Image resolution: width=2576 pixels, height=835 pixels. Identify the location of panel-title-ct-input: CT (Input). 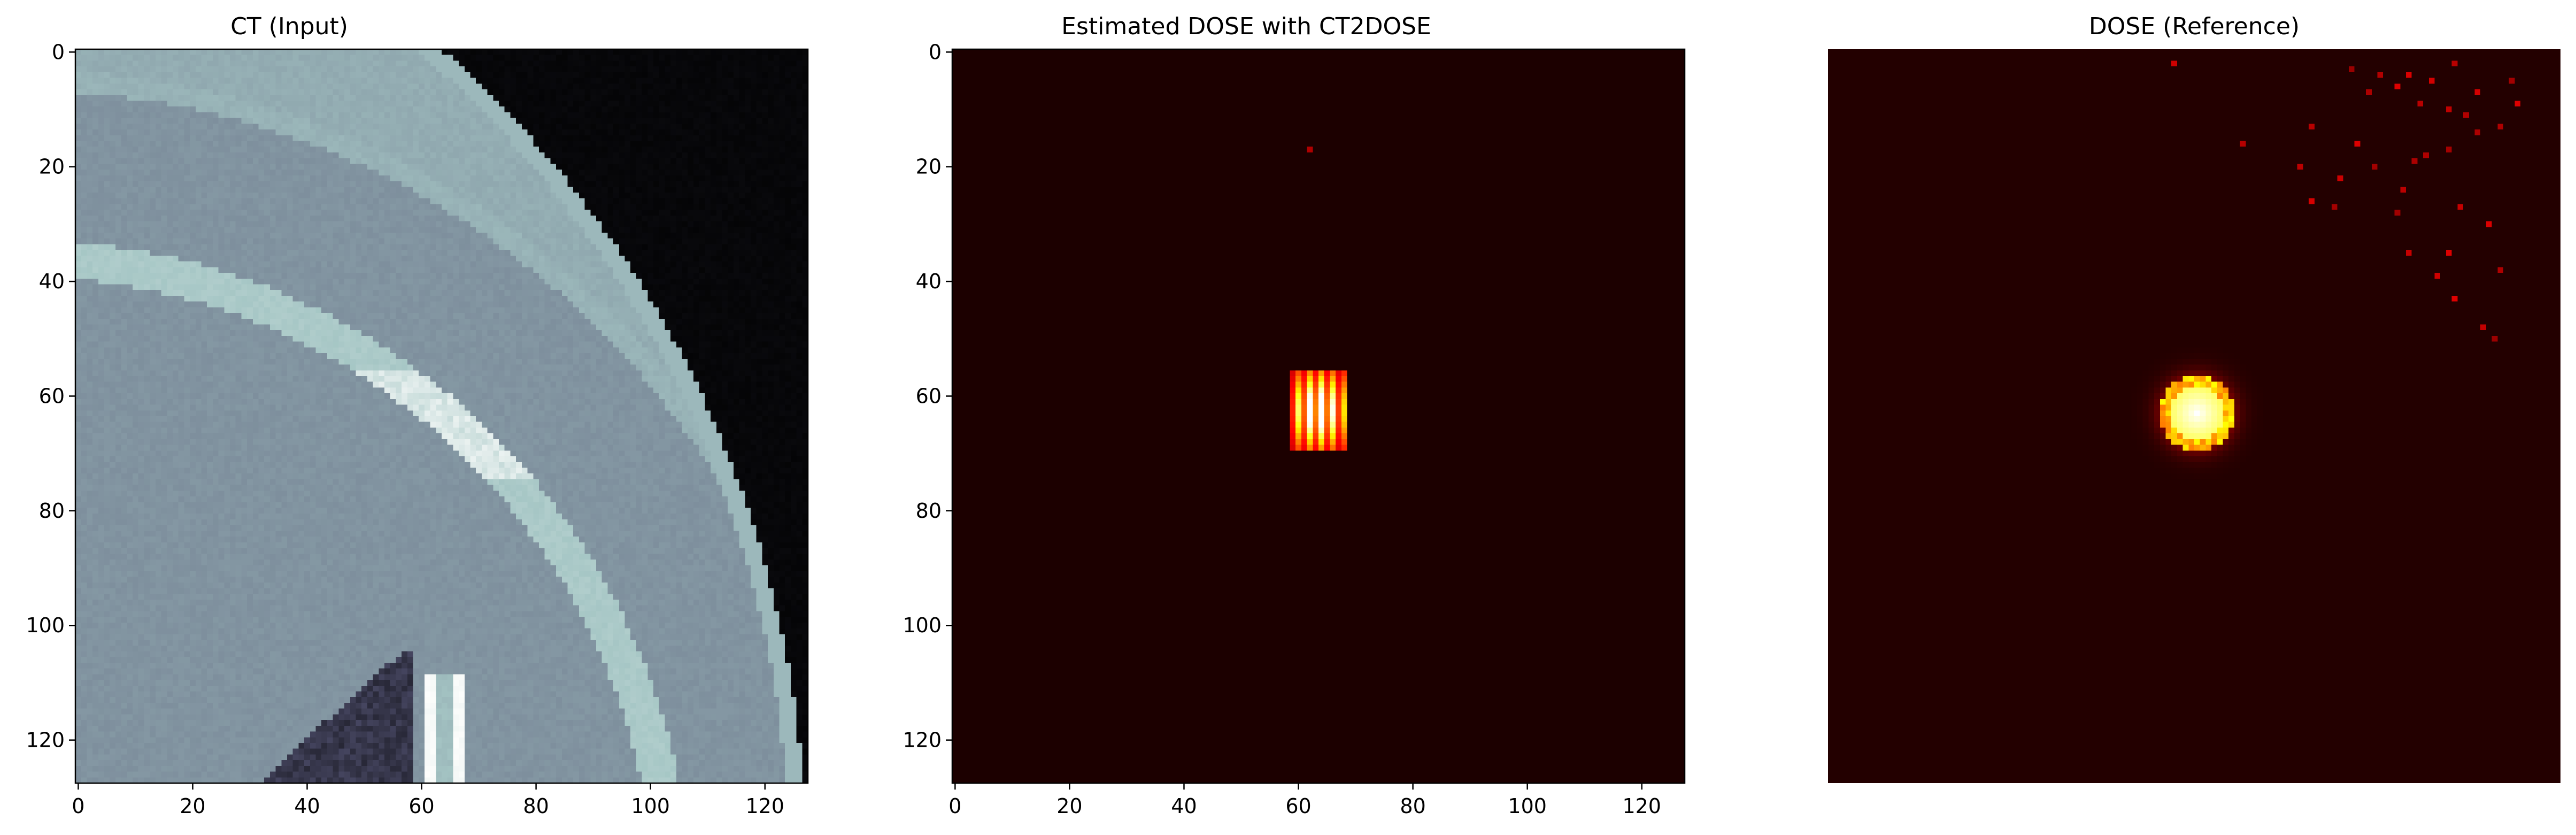
(289, 27).